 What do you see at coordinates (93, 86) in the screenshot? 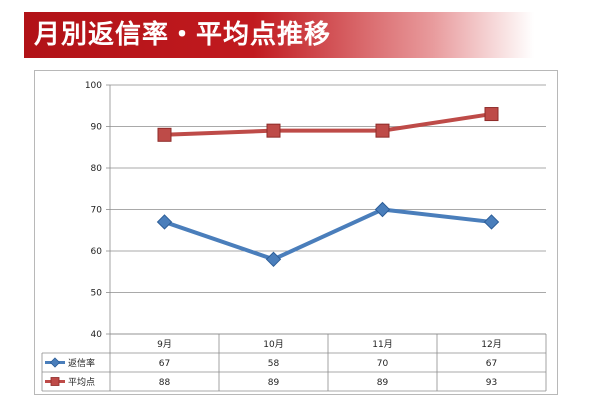
I see `y-tick-label: 100` at bounding box center [93, 86].